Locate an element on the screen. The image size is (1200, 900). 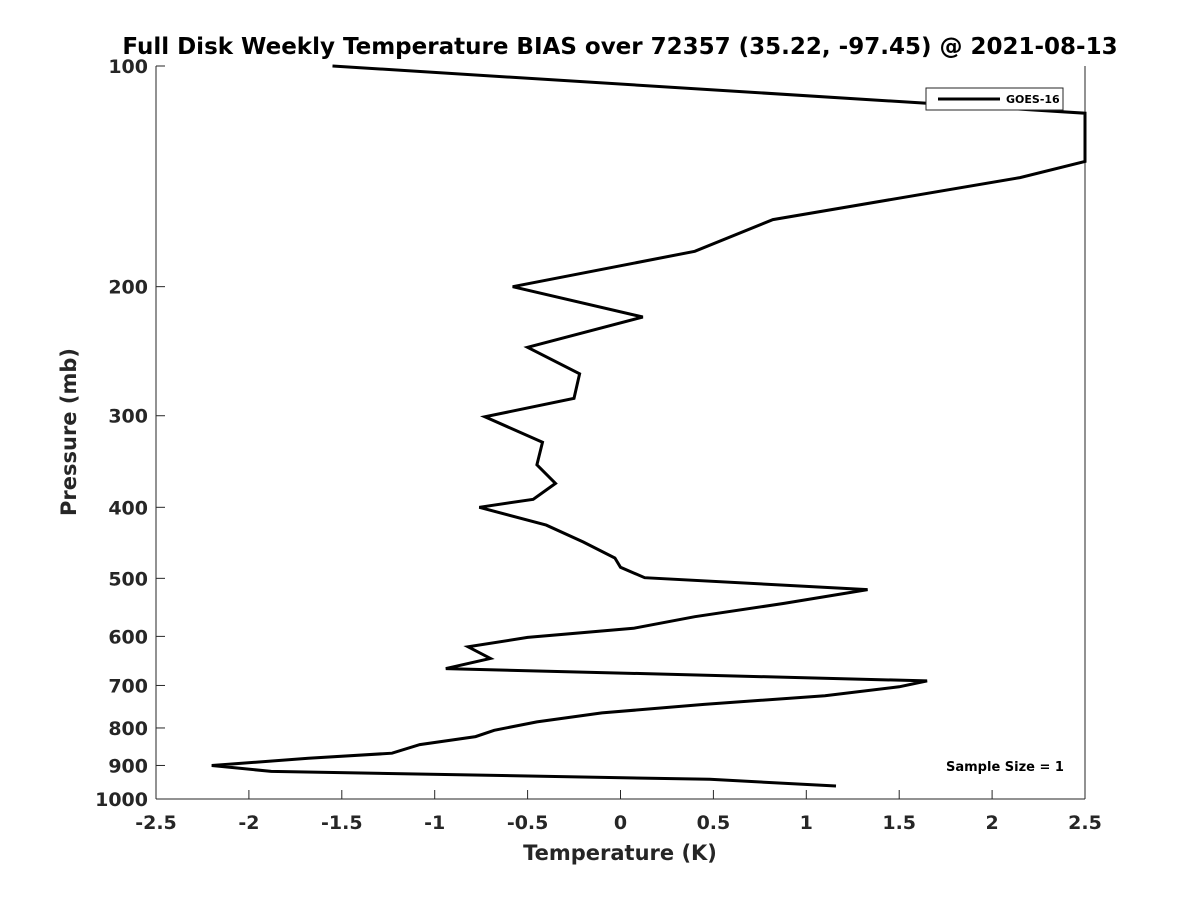
y-tick-label: 400 is located at coordinates (128, 508).